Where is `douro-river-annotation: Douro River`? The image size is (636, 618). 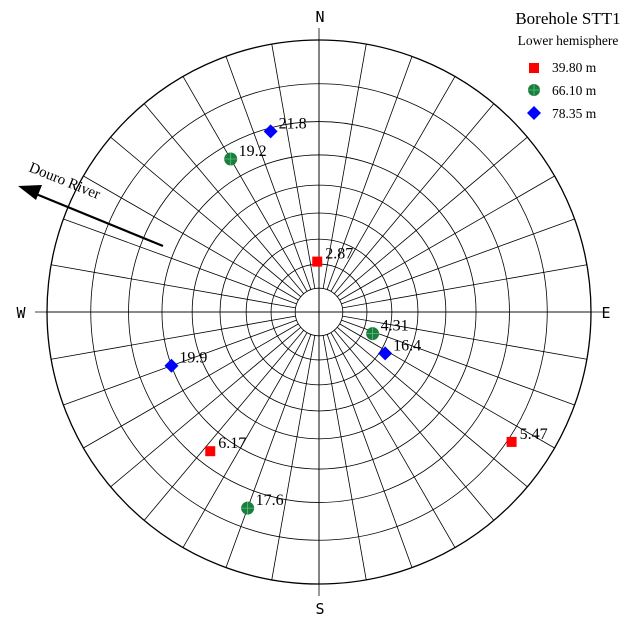
douro-river-annotation: Douro River is located at coordinates (90, 203).